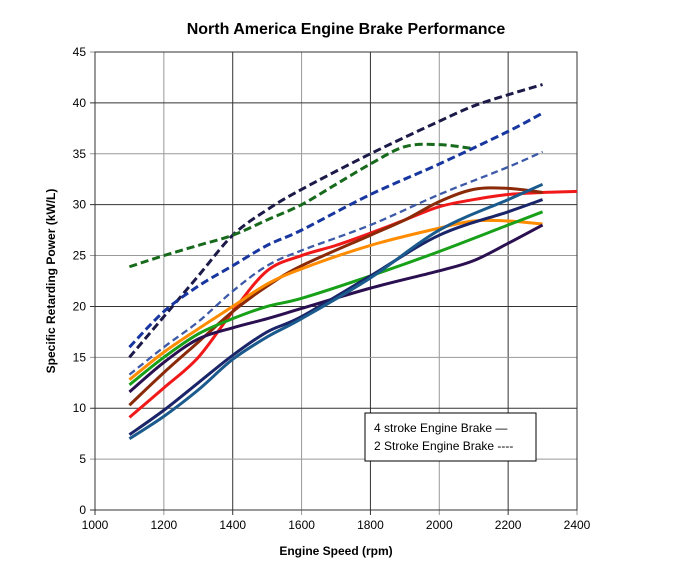  What do you see at coordinates (440, 428) in the screenshot?
I see `legend-entry-4-stroke: 4 stroke Engine Brake —` at bounding box center [440, 428].